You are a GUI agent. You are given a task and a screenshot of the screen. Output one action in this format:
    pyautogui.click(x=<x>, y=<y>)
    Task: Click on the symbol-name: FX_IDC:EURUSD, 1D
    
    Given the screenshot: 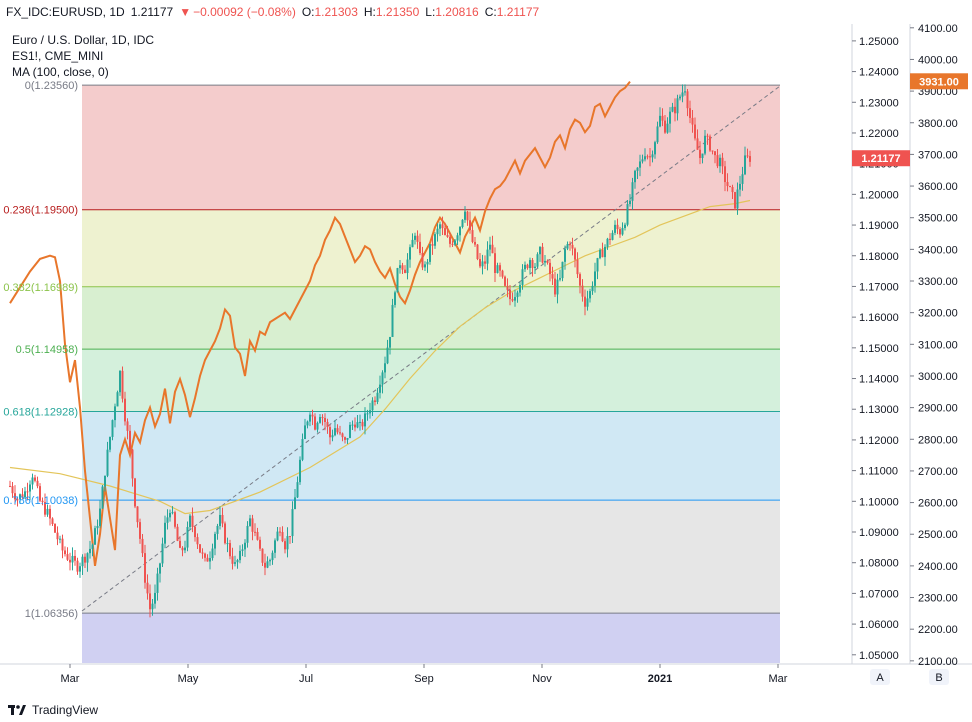 What is the action you would take?
    pyautogui.click(x=65, y=12)
    